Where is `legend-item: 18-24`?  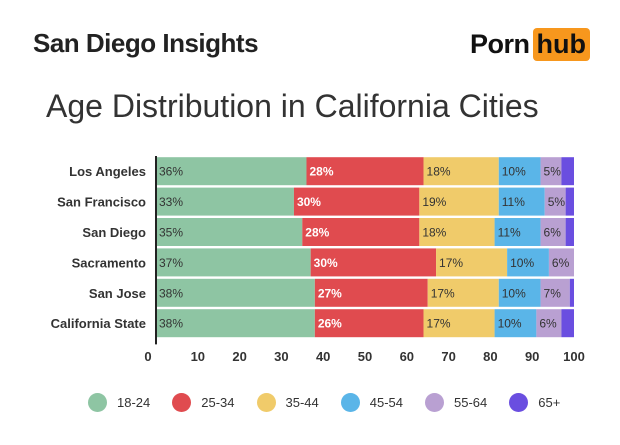 legend-item: 18-24 is located at coordinates (119, 402).